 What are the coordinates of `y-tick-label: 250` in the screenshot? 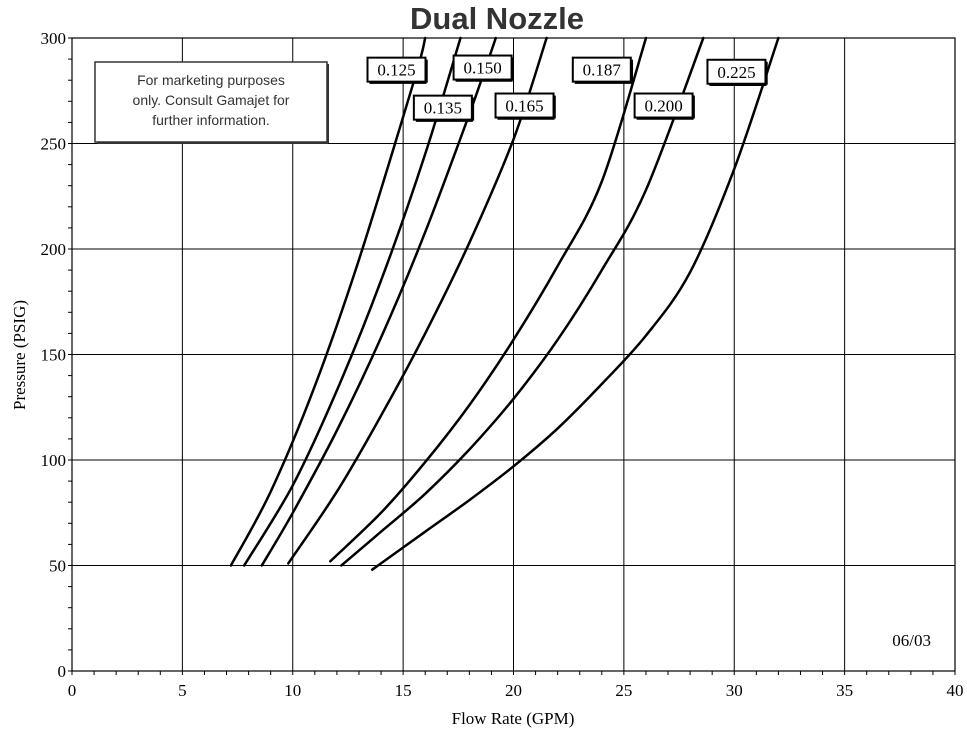 It's located at (54, 144).